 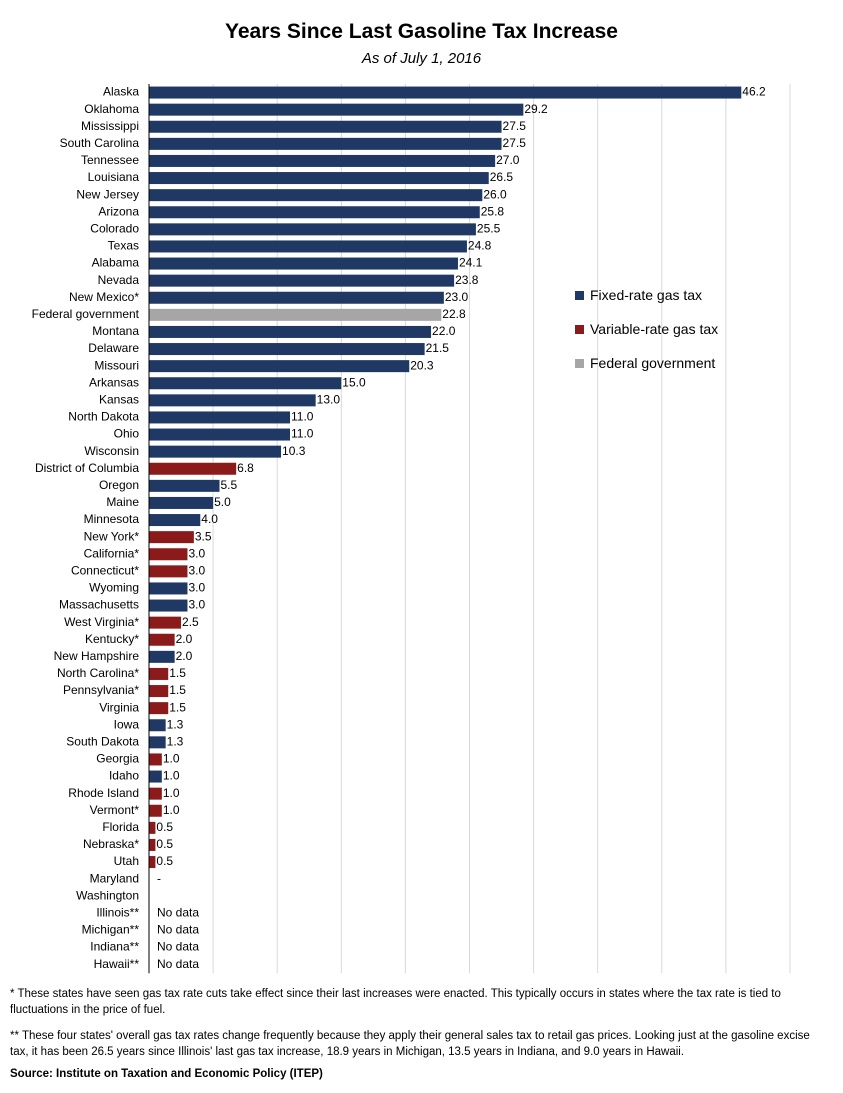 I want to click on bar-mississippi, so click(x=325, y=126).